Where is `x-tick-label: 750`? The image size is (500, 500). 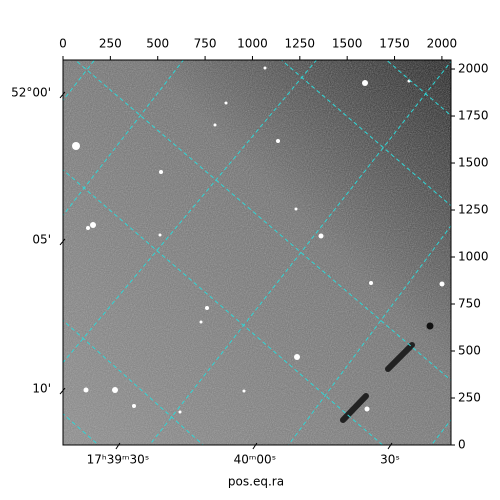
x-tick-label: 750 is located at coordinates (205, 44).